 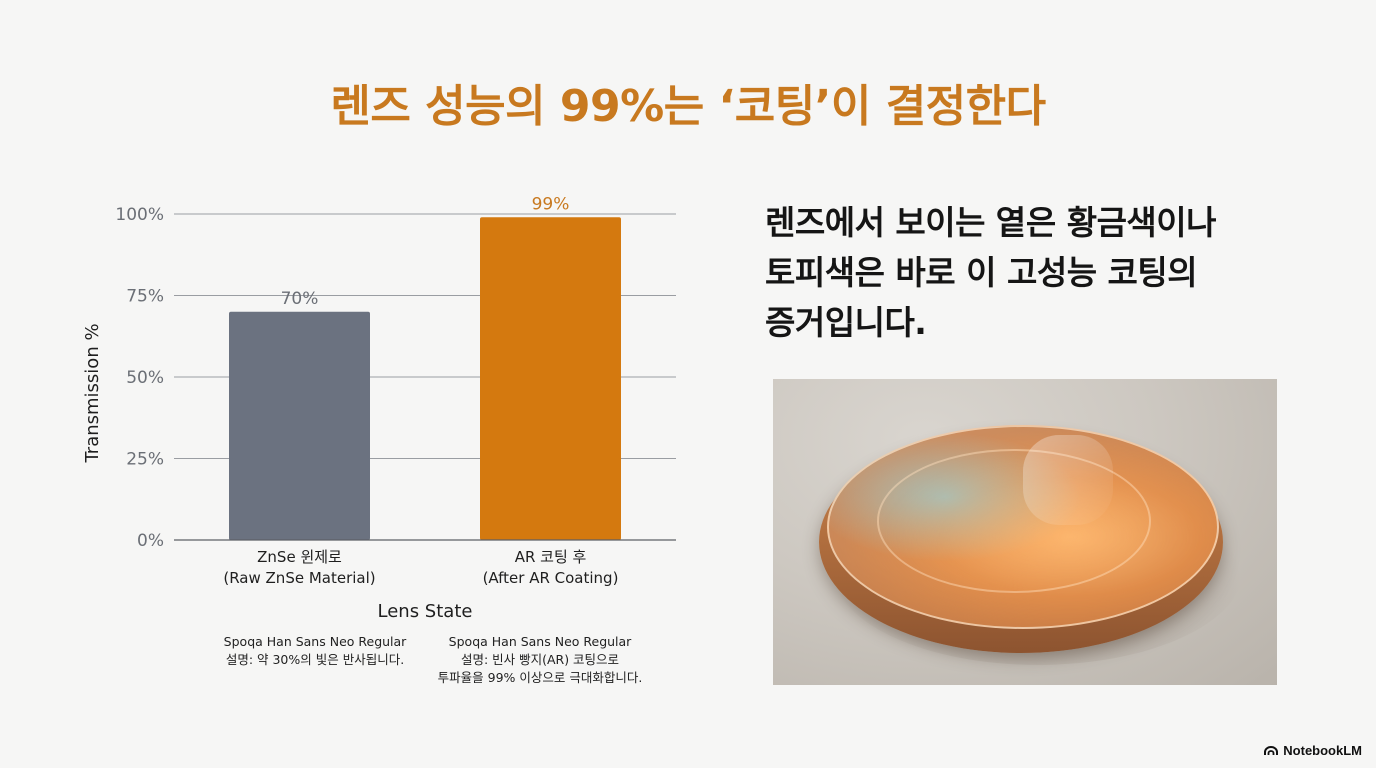 I want to click on note-line: 설명: 빈사 빵지(AR) 코팅으로, so click(x=540, y=659).